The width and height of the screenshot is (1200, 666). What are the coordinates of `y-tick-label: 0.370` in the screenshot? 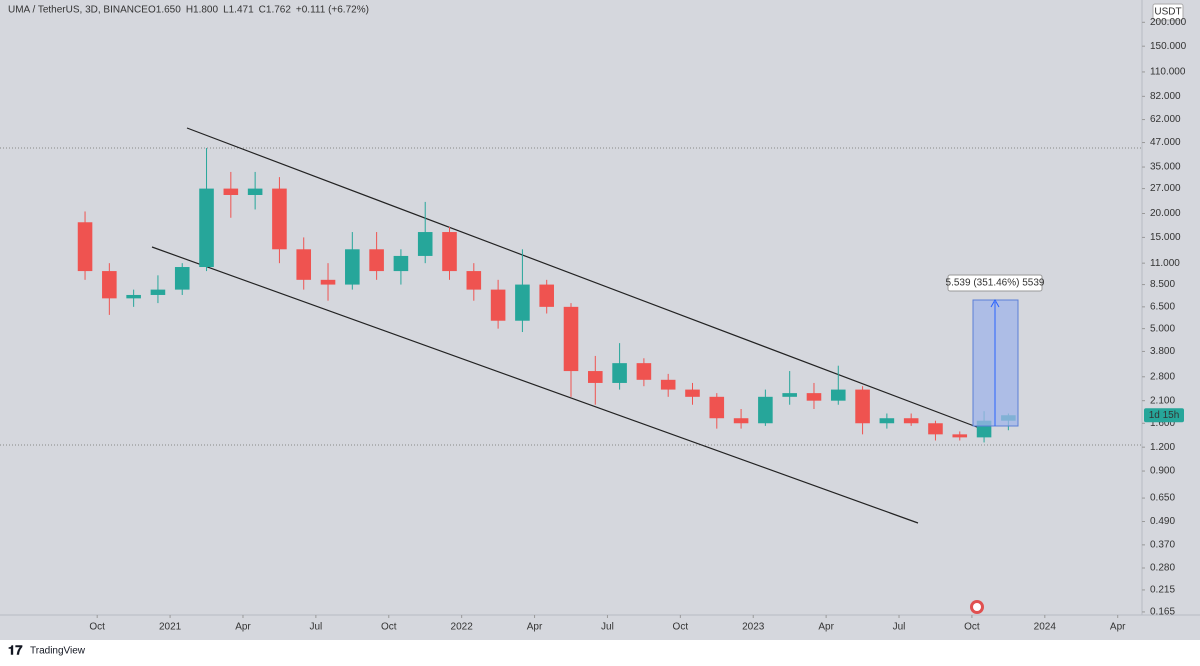 It's located at (1162, 545).